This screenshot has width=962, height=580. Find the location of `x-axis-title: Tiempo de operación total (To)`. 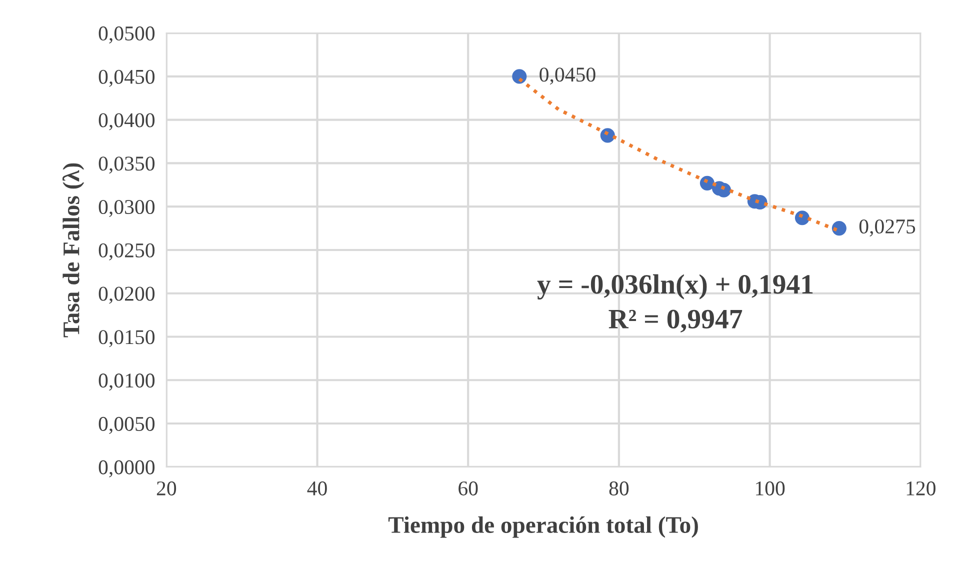

x-axis-title: Tiempo de operación total (To) is located at coordinates (543, 527).